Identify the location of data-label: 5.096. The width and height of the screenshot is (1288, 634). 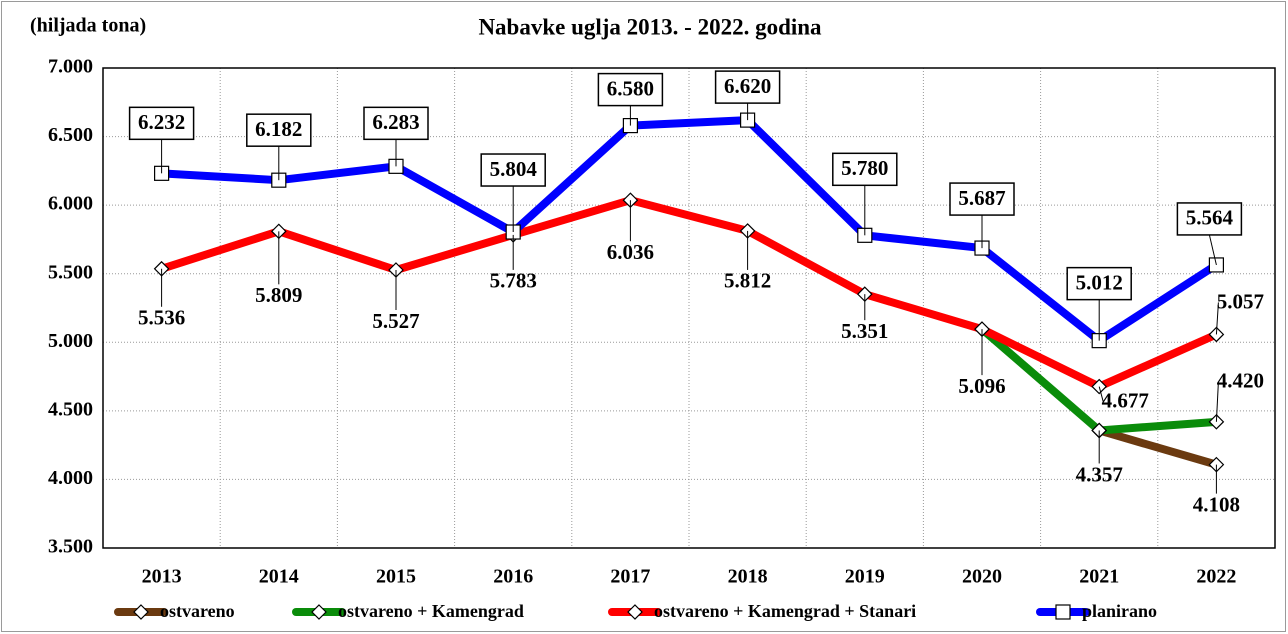
(981, 386).